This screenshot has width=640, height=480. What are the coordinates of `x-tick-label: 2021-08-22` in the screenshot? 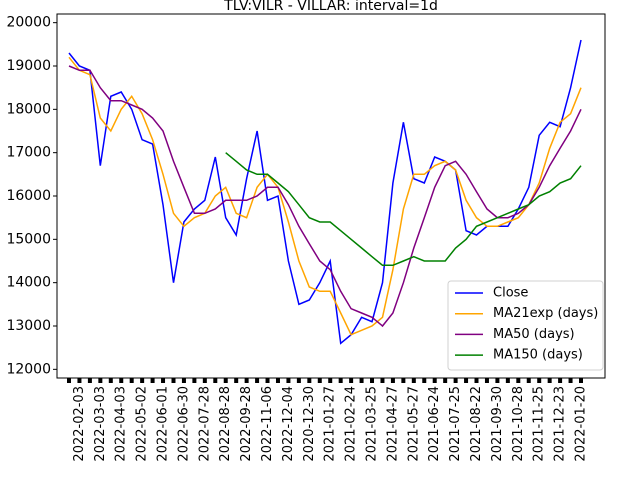 It's located at (476, 424).